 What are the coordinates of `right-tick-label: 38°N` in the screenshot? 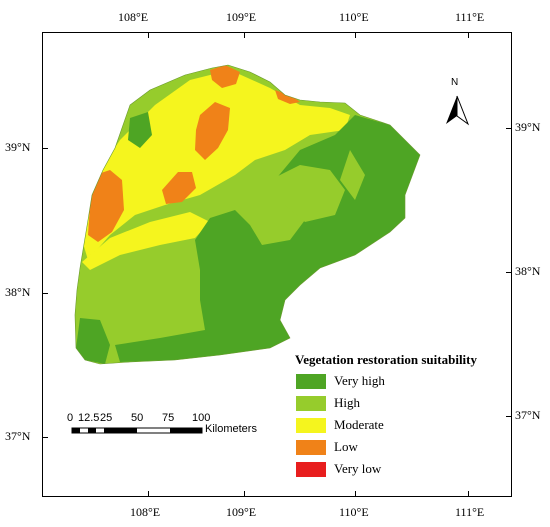 It's located at (528, 271).